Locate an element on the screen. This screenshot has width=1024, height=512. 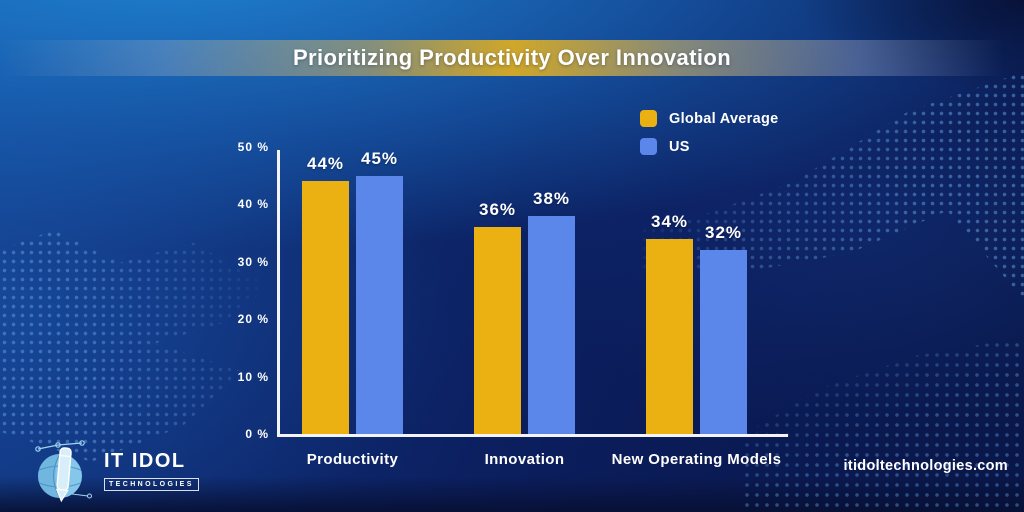
bar-us-productivity is located at coordinates (379, 304).